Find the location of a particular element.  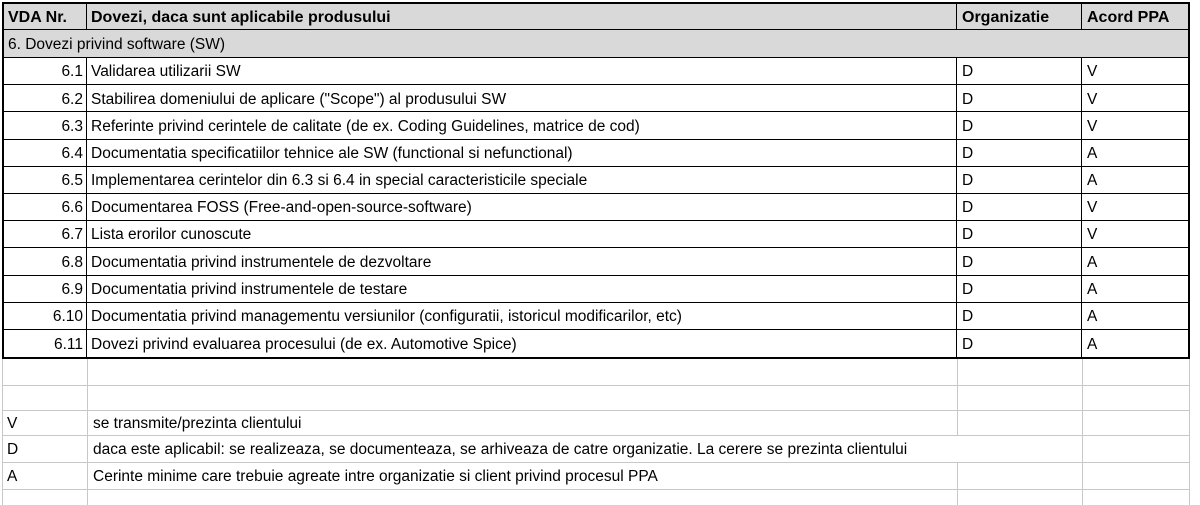

column-header-organizatie: Organizatie is located at coordinates (1019, 16).